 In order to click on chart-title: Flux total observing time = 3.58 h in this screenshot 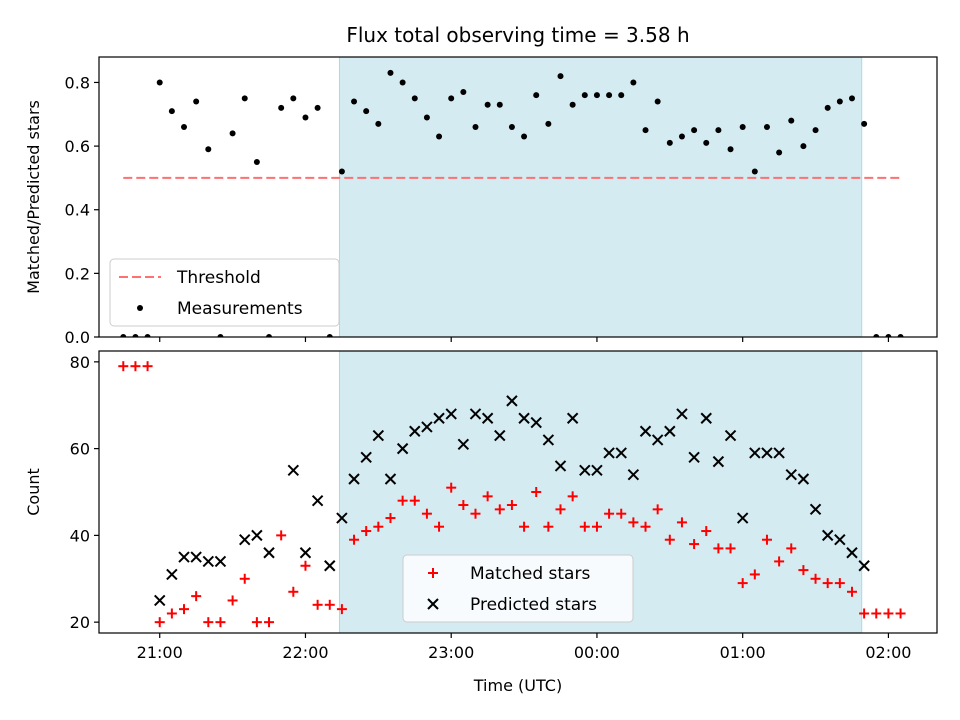, I will do `click(517, 35)`.